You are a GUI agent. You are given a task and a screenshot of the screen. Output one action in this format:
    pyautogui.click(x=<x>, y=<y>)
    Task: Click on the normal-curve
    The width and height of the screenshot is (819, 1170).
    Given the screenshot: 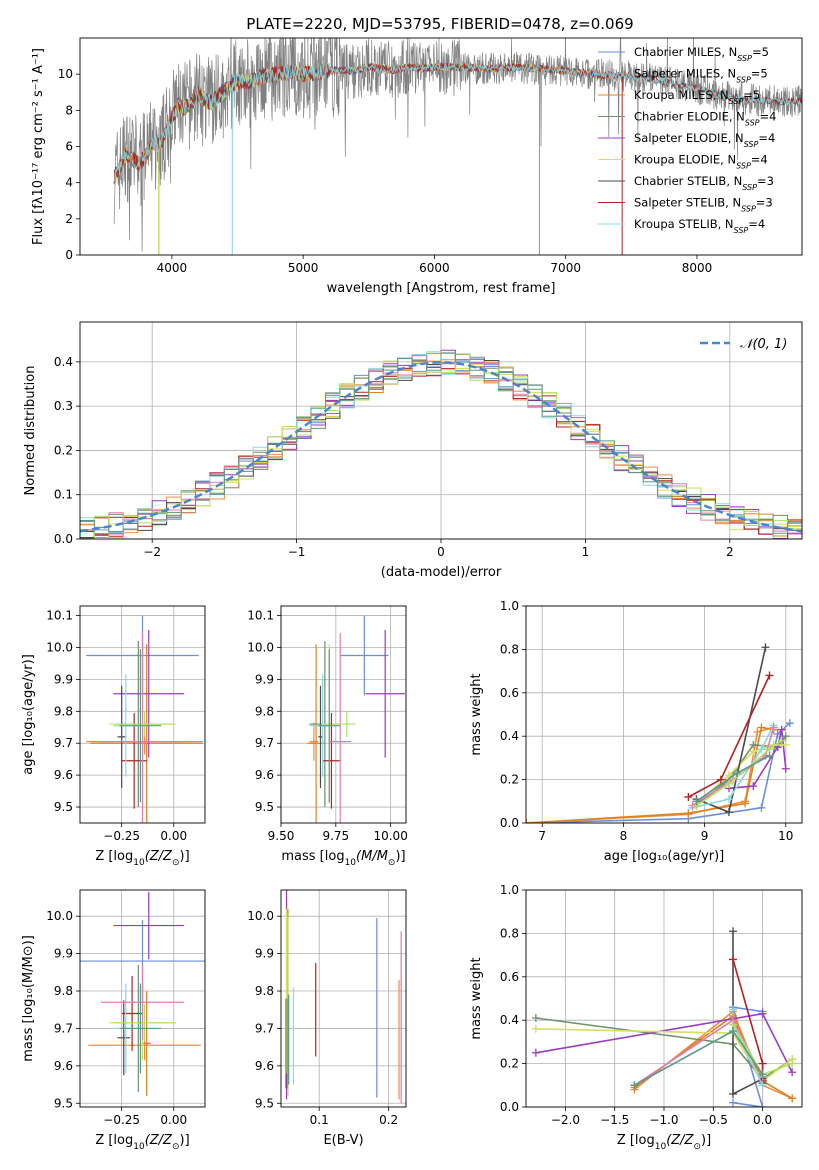 What is the action you would take?
    pyautogui.click(x=441, y=447)
    